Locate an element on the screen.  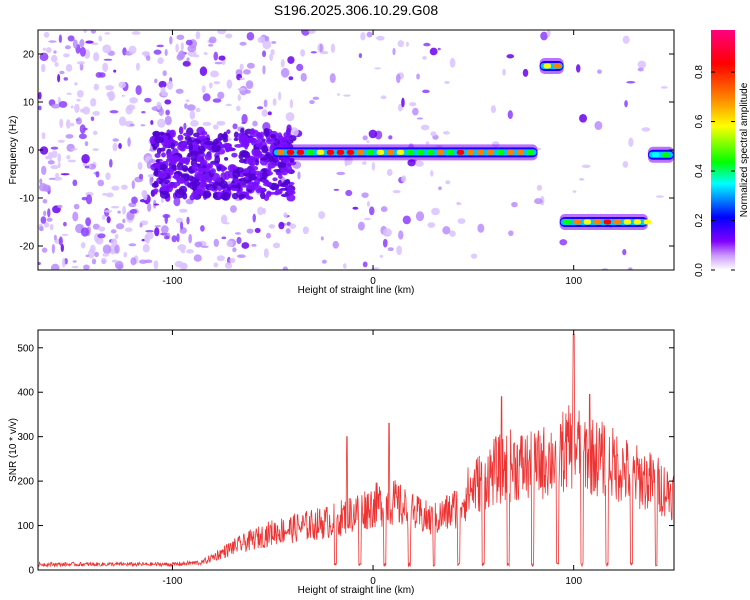
colorbar-label: Normalized spectral amplitude is located at coordinates (744, 149).